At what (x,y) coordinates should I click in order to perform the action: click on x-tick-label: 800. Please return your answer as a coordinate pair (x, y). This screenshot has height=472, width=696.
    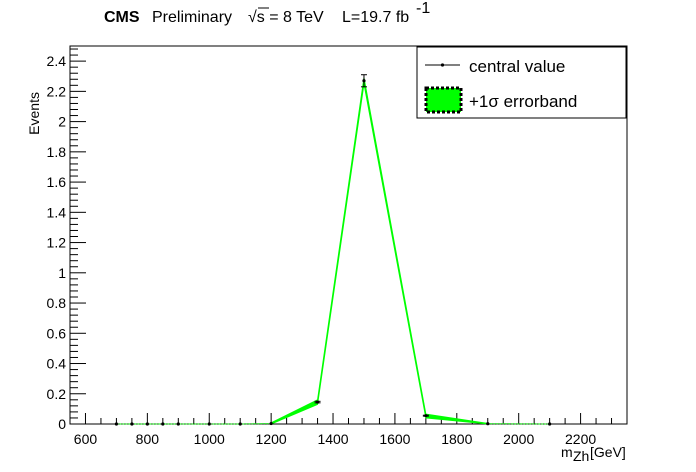
    Looking at the image, I should click on (148, 439).